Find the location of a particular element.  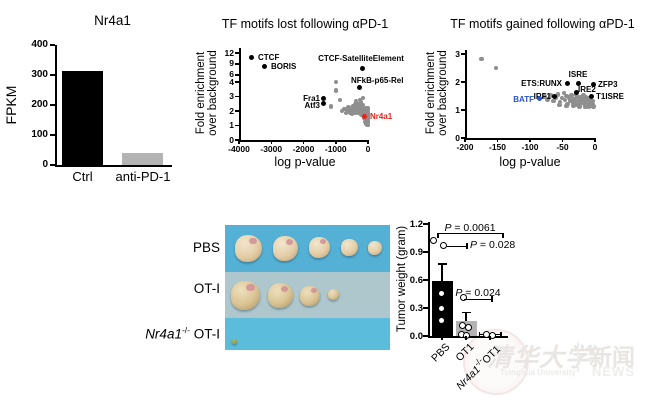

error-bar-cap is located at coordinates (466, 312).